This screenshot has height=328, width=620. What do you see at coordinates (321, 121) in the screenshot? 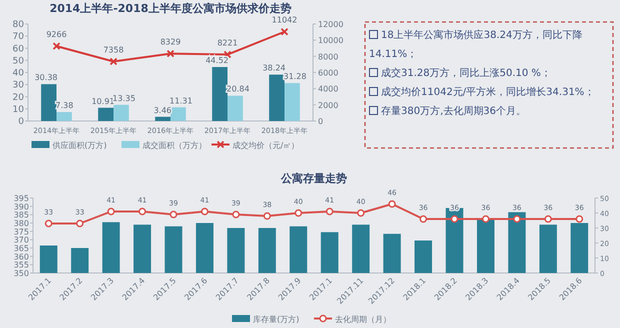
I see `y2-tick-label: 0` at bounding box center [321, 121].